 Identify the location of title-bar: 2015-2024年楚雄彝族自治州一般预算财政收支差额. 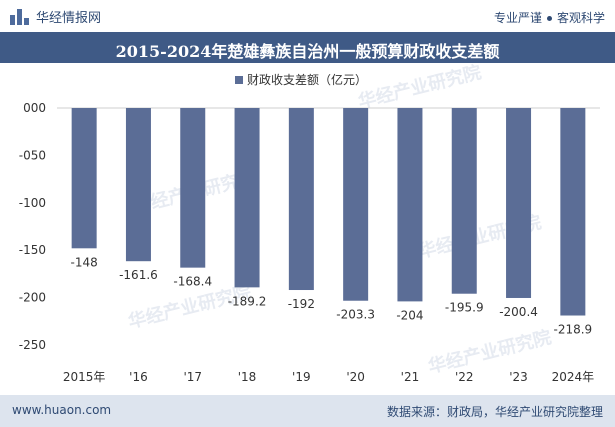
(307, 47).